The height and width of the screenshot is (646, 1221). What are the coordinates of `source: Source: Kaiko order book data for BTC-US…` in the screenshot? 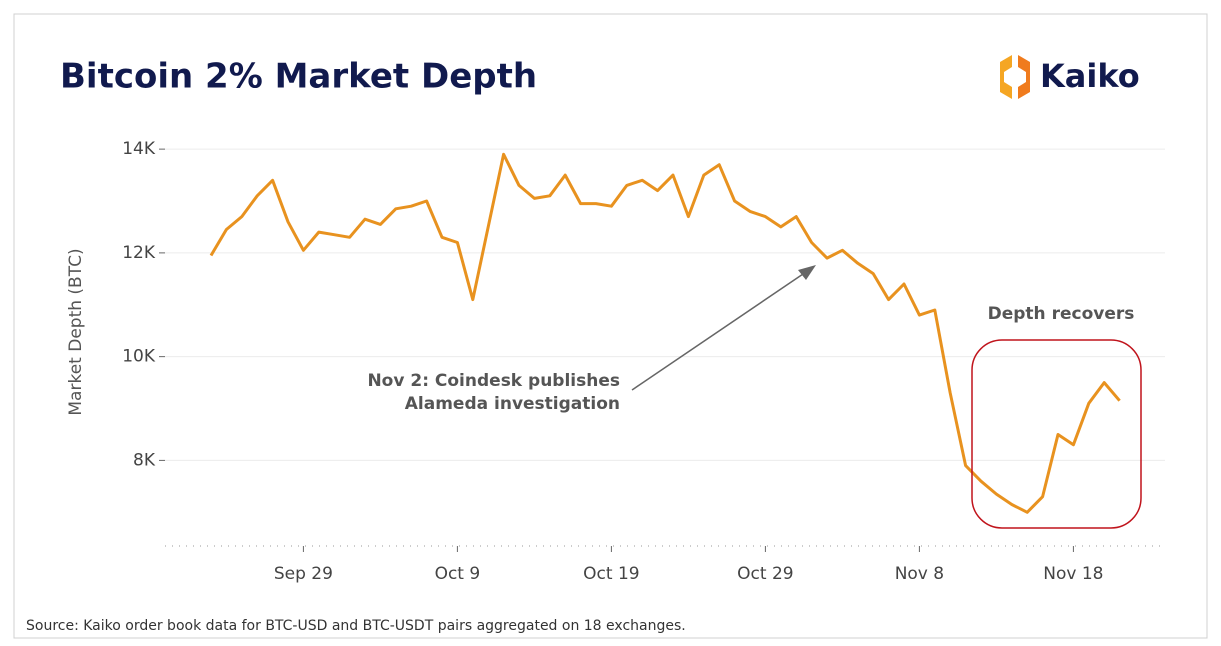 It's located at (356, 626).